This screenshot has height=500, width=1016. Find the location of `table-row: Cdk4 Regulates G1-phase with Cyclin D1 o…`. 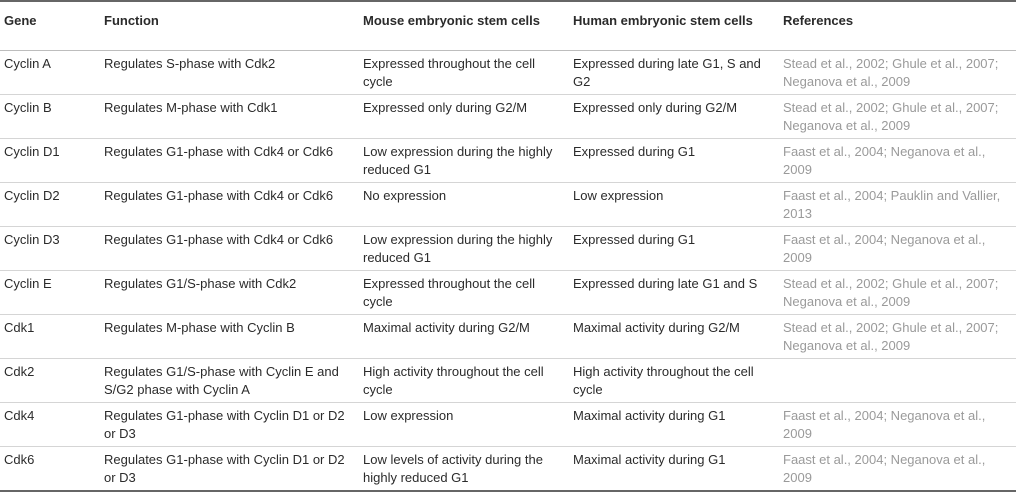

table-row: Cdk4 Regulates G1-phase with Cyclin D1 o… is located at coordinates (508, 425).